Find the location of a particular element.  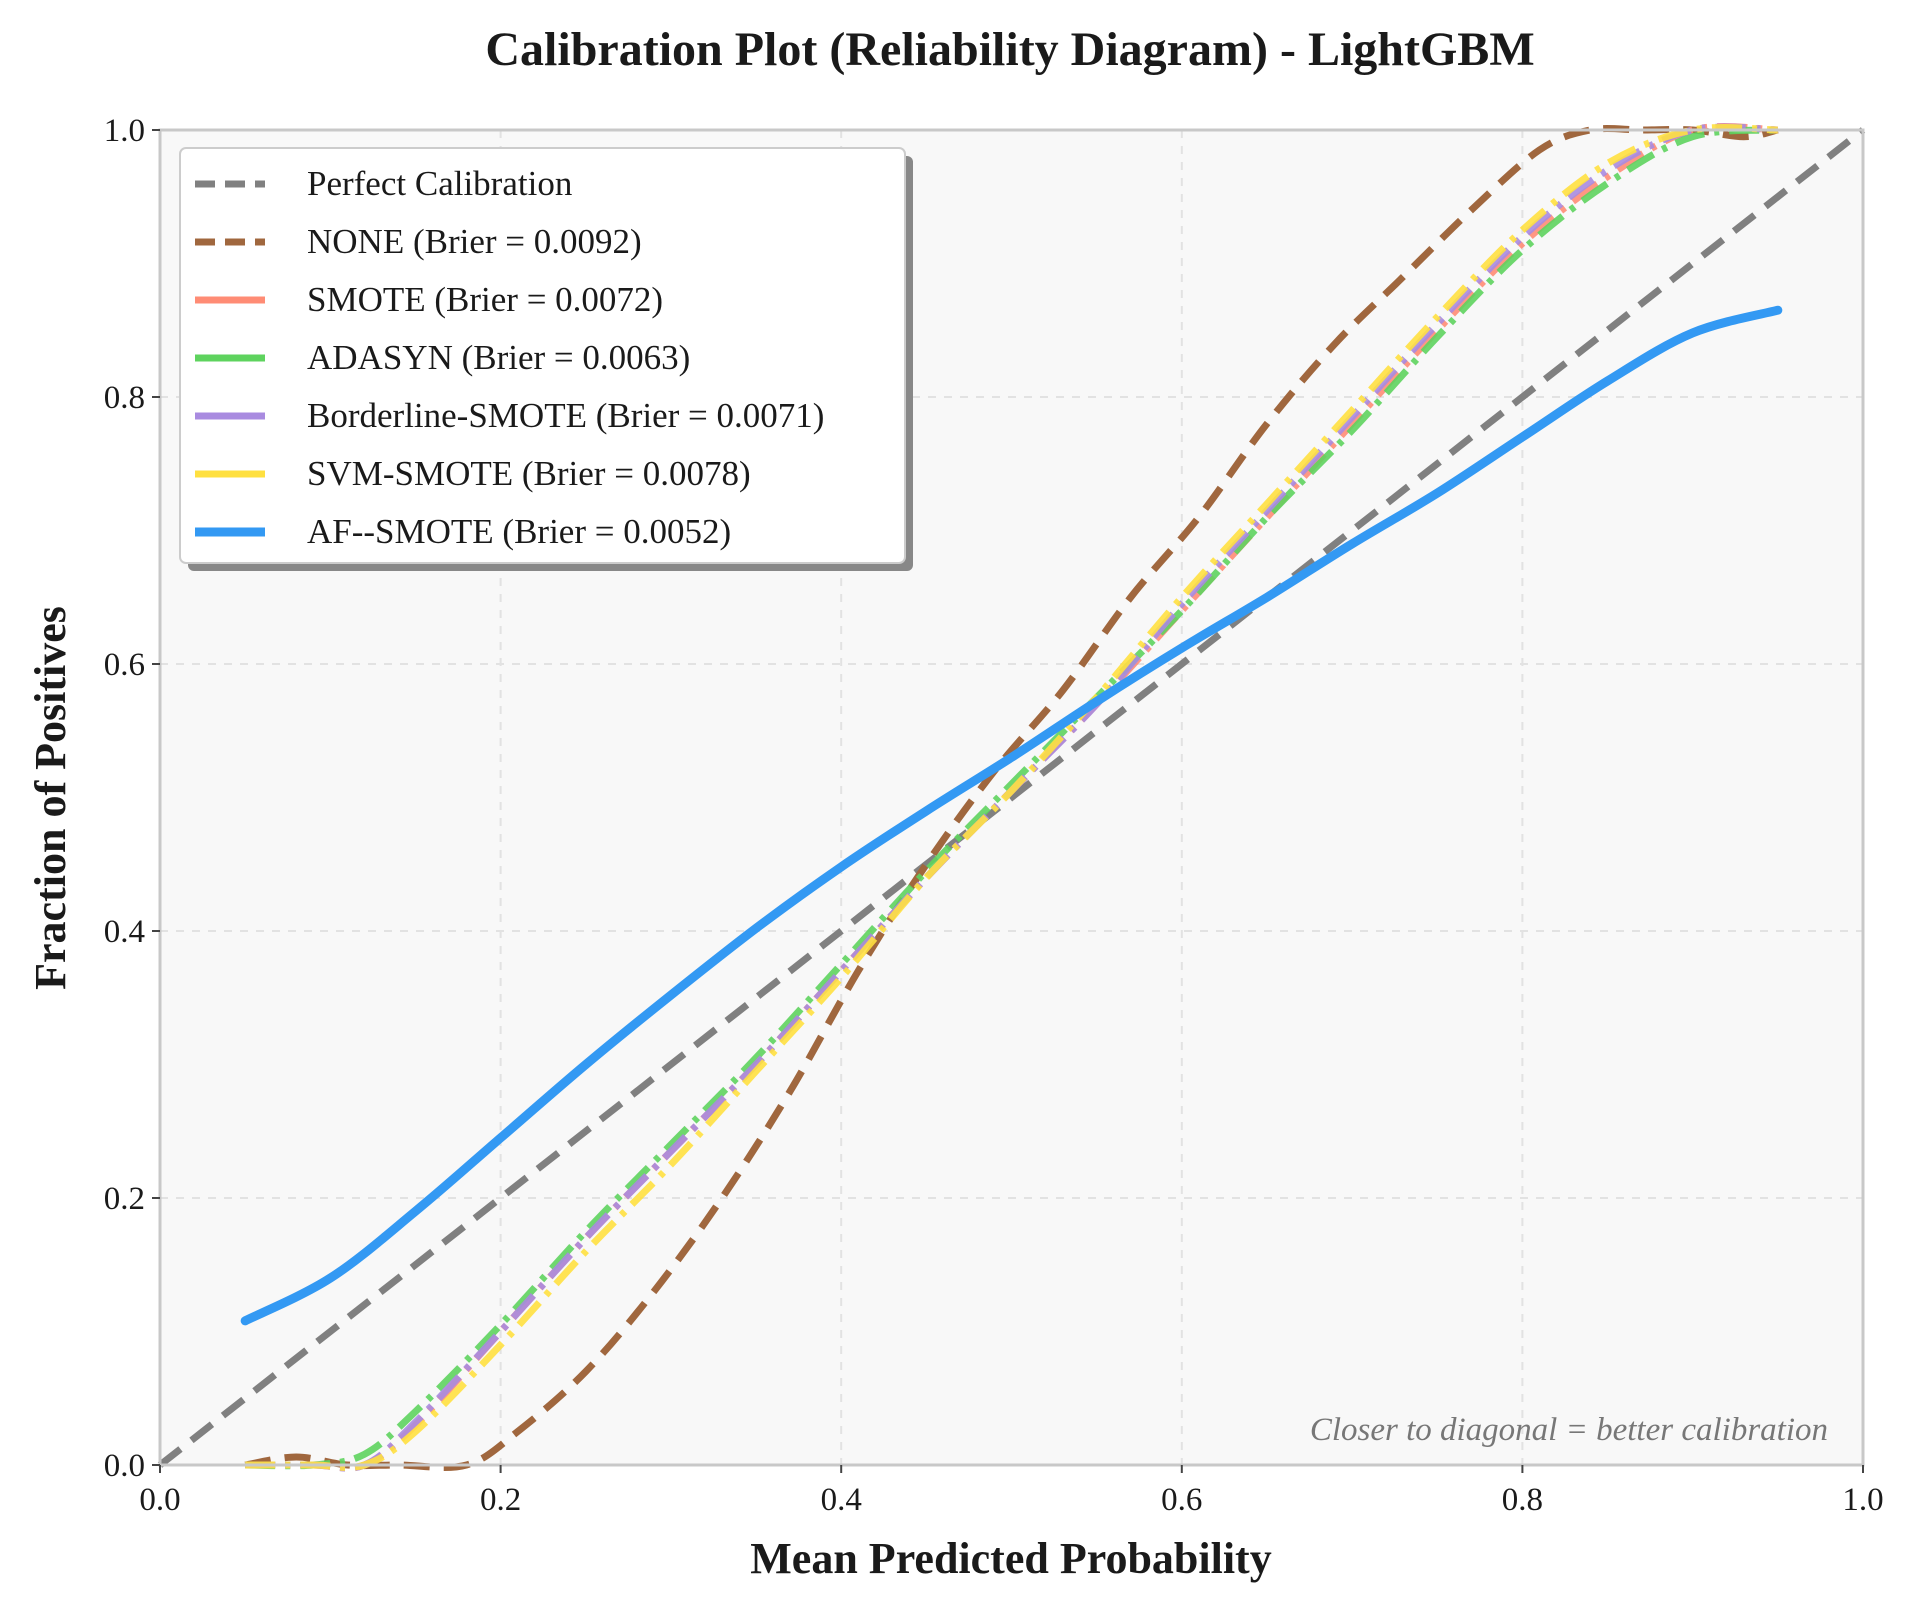

y-tick-label: 1.0 is located at coordinates (124, 131).